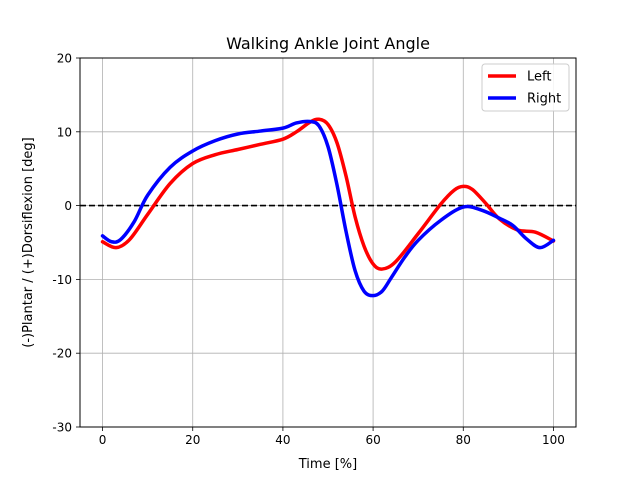  What do you see at coordinates (328, 43) in the screenshot?
I see `chart-title: Walking Ankle Joint Angle` at bounding box center [328, 43].